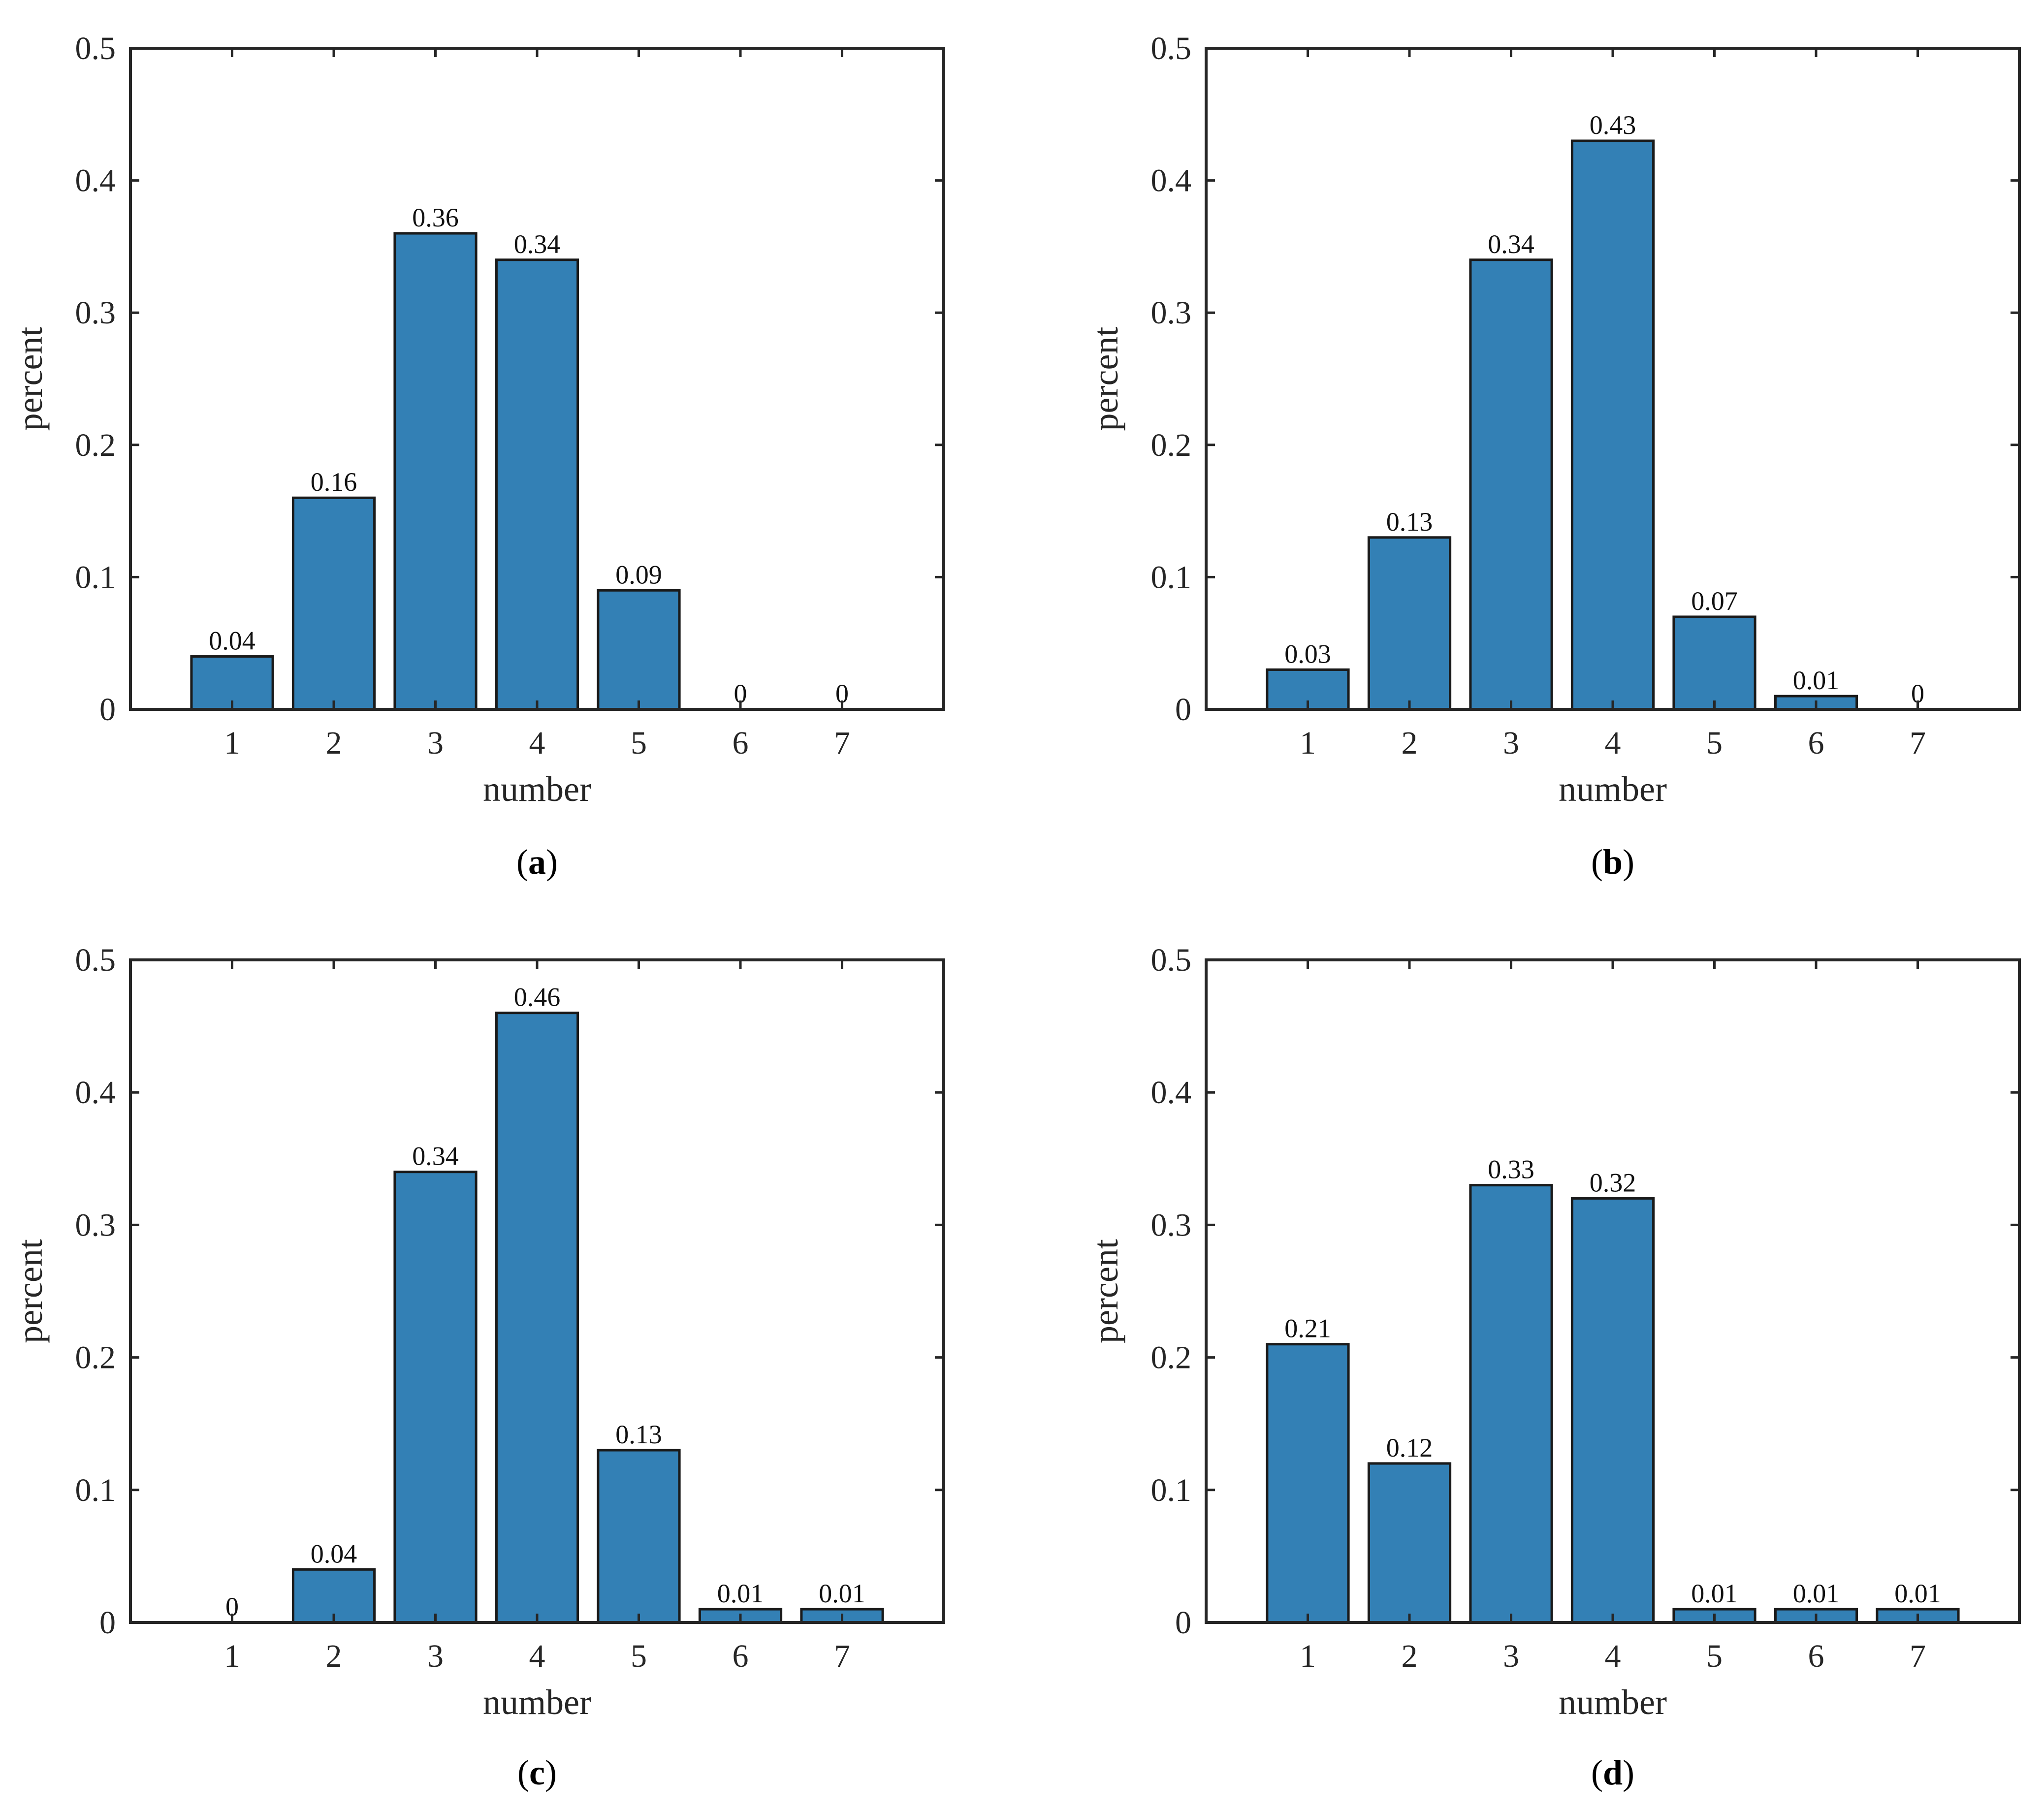 The image size is (2044, 1811). Describe the element at coordinates (537, 862) in the screenshot. I see `panel-caption: (a)` at that location.